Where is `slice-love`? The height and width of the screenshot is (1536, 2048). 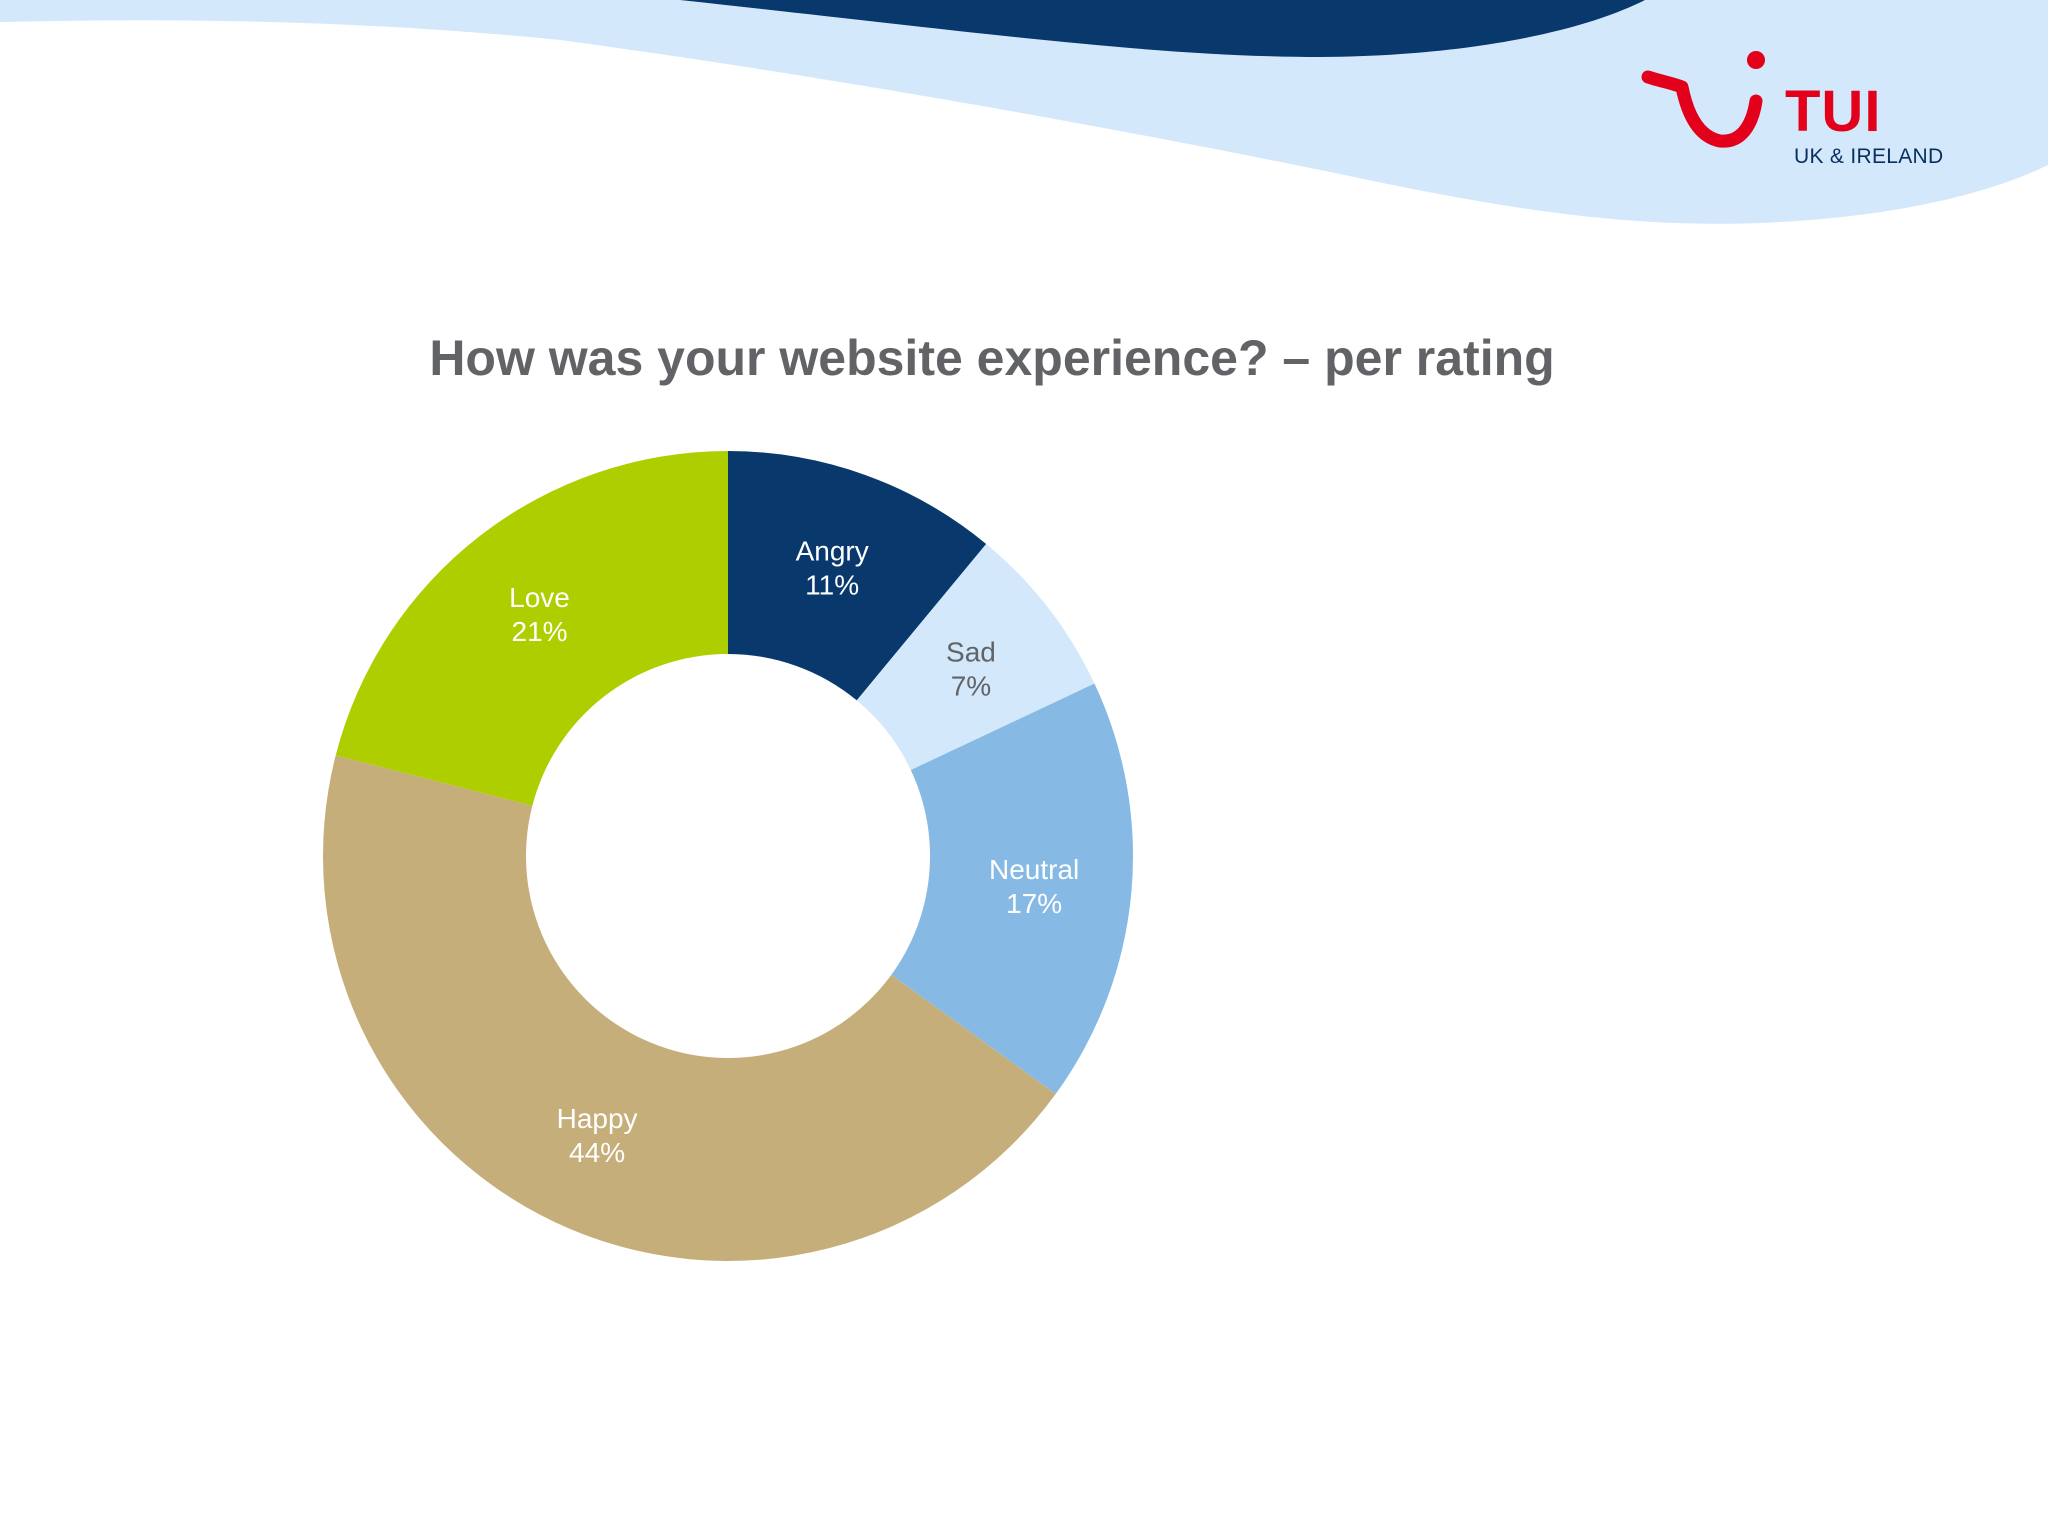 slice-love is located at coordinates (531, 628).